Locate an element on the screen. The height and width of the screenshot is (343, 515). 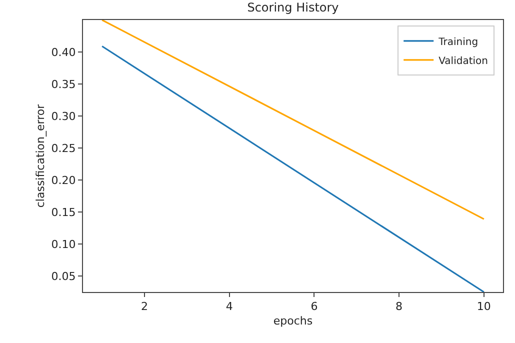
x-tick-label: 10 is located at coordinates (483, 307).